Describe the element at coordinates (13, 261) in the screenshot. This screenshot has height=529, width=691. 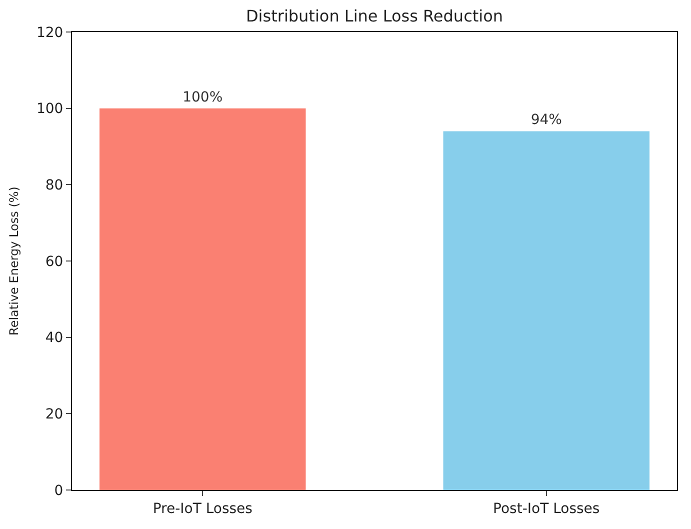
I see `y-axis-title: Relative Energy Loss (%)` at that location.